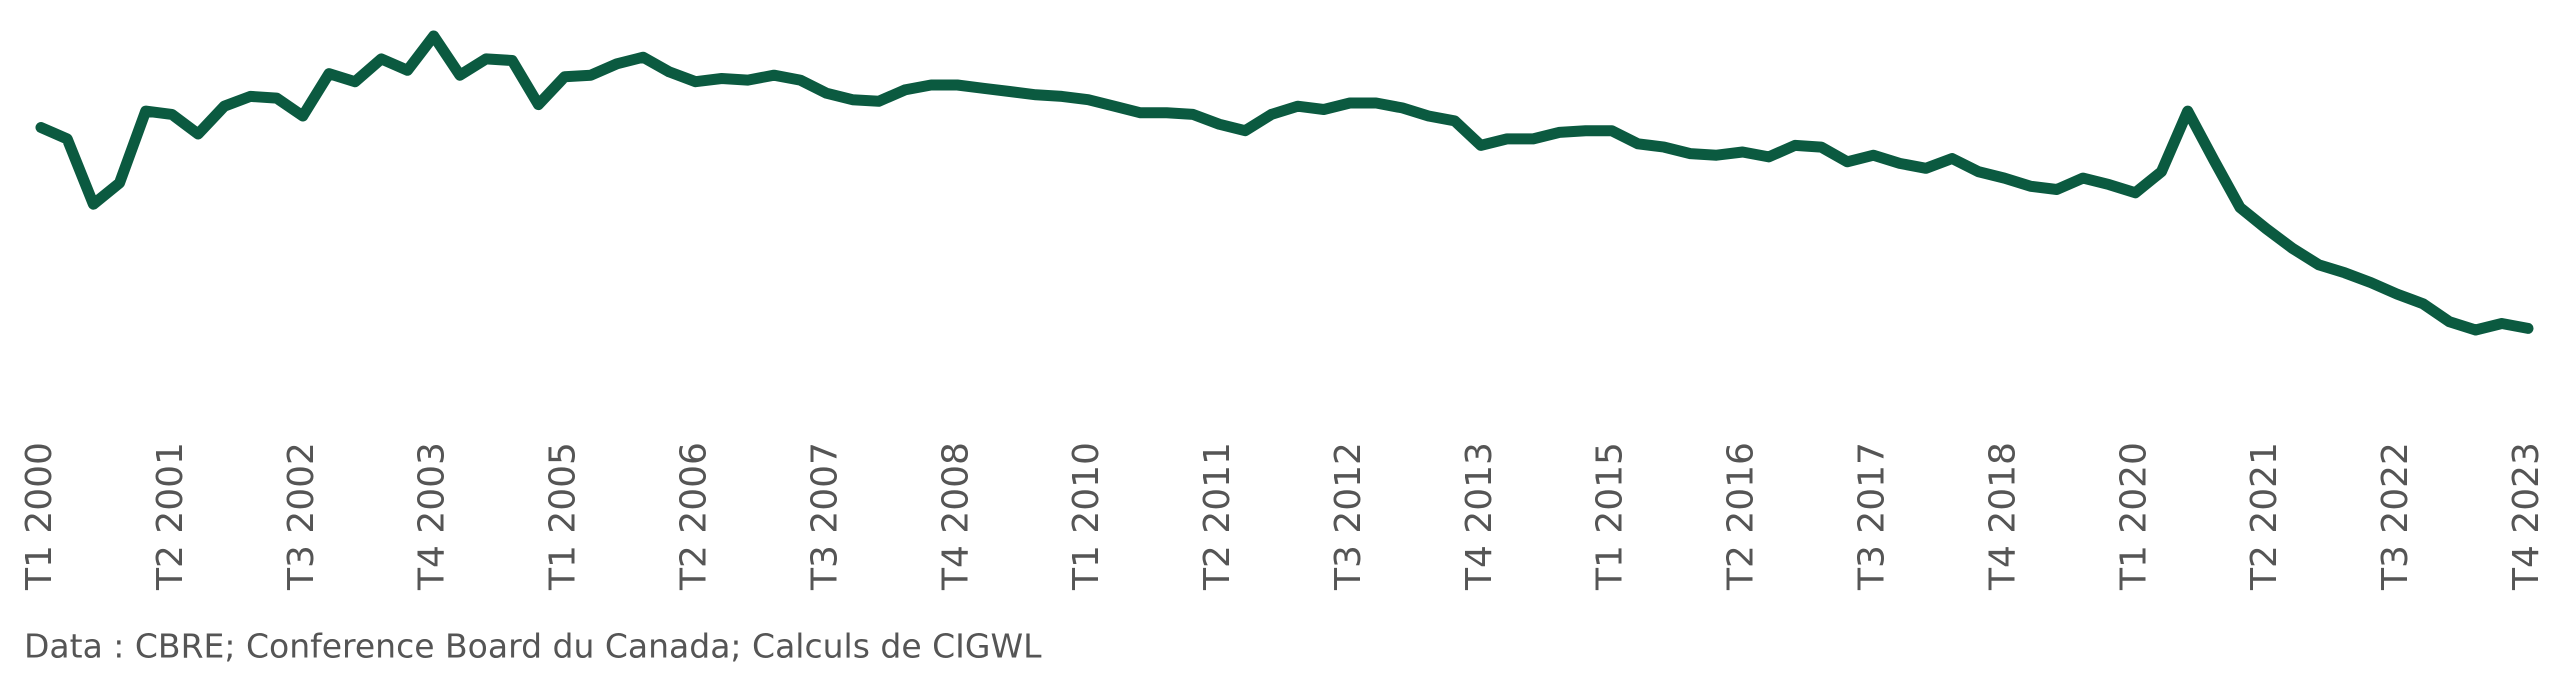  What do you see at coordinates (301, 516) in the screenshot?
I see `x-tick-label: T3 2002` at bounding box center [301, 516].